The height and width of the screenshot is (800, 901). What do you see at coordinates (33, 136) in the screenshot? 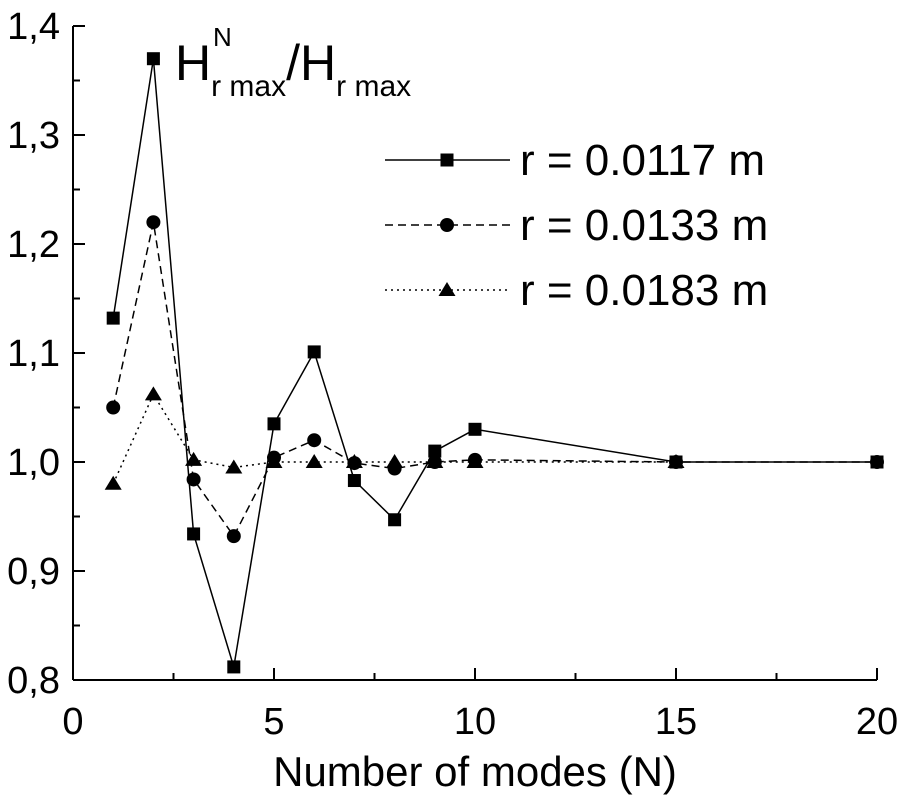
I see `y-tick-label: 1,3` at bounding box center [33, 136].